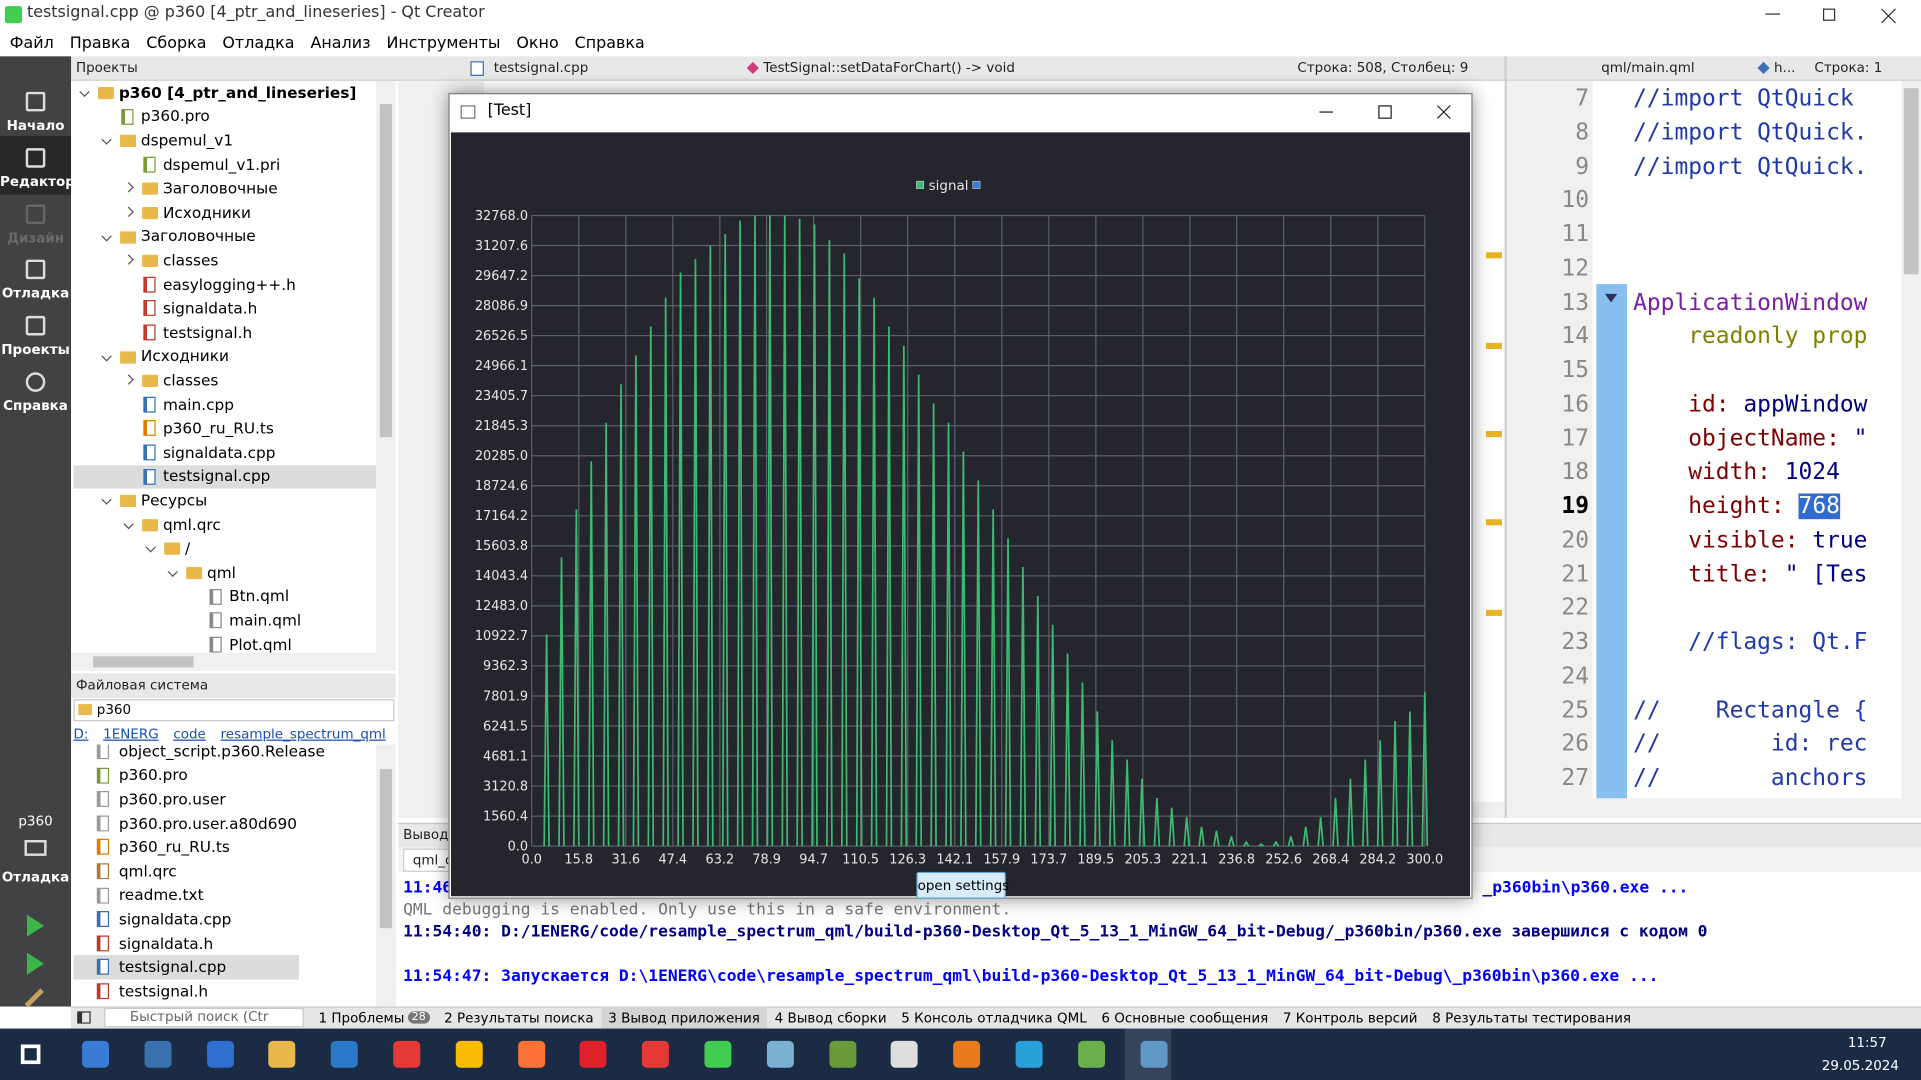 Image resolution: width=1921 pixels, height=1080 pixels. I want to click on menu-item: Отладка, so click(258, 43).